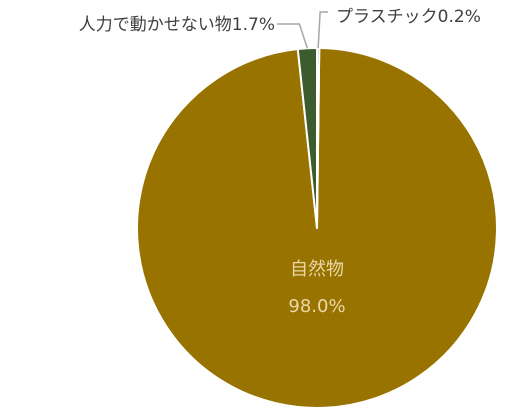 The image size is (531, 408). I want to click on slice-value-label-1: 98.0%, so click(316, 306).